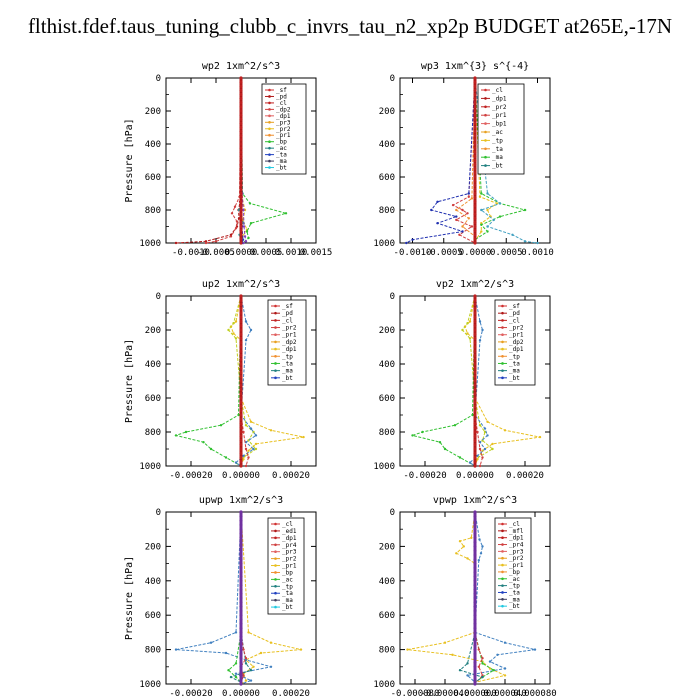  I want to click on y-tick-label: 1000, so click(384, 467).